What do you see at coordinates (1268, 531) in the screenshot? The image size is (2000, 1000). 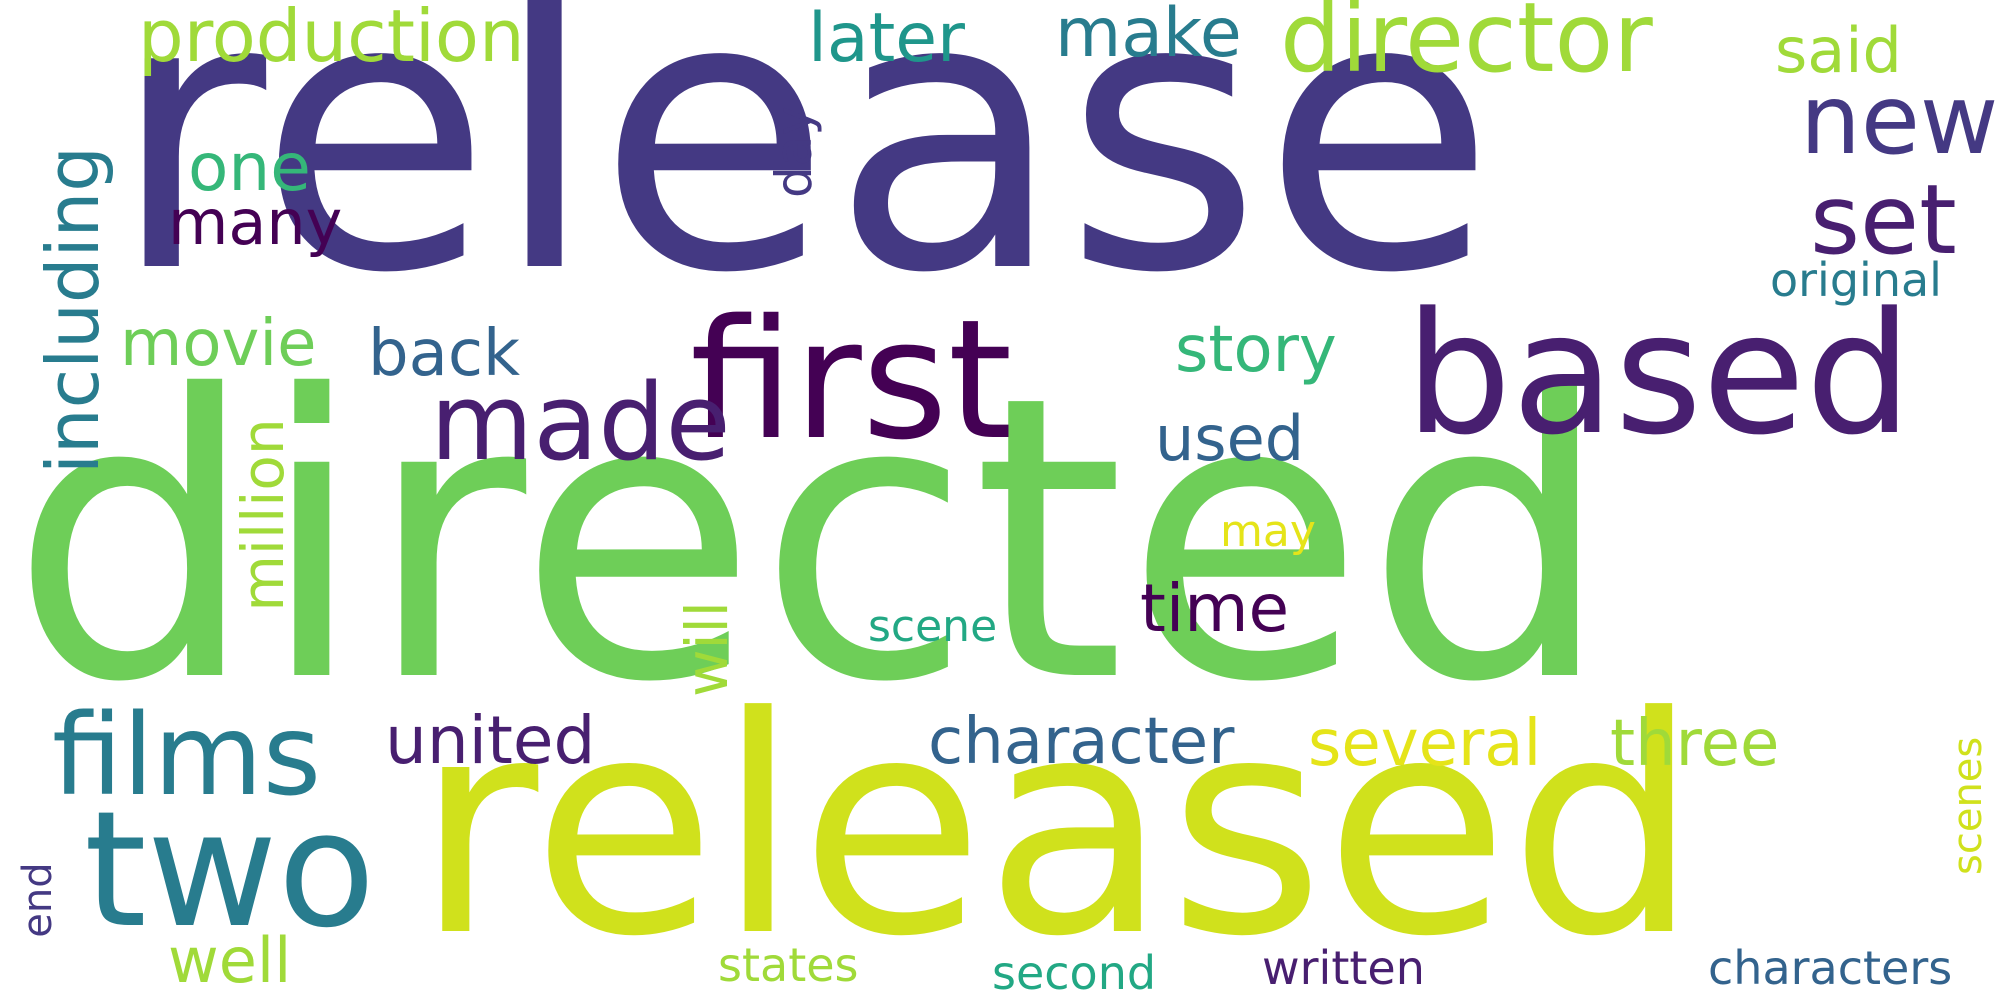 I see `word-may: may` at bounding box center [1268, 531].